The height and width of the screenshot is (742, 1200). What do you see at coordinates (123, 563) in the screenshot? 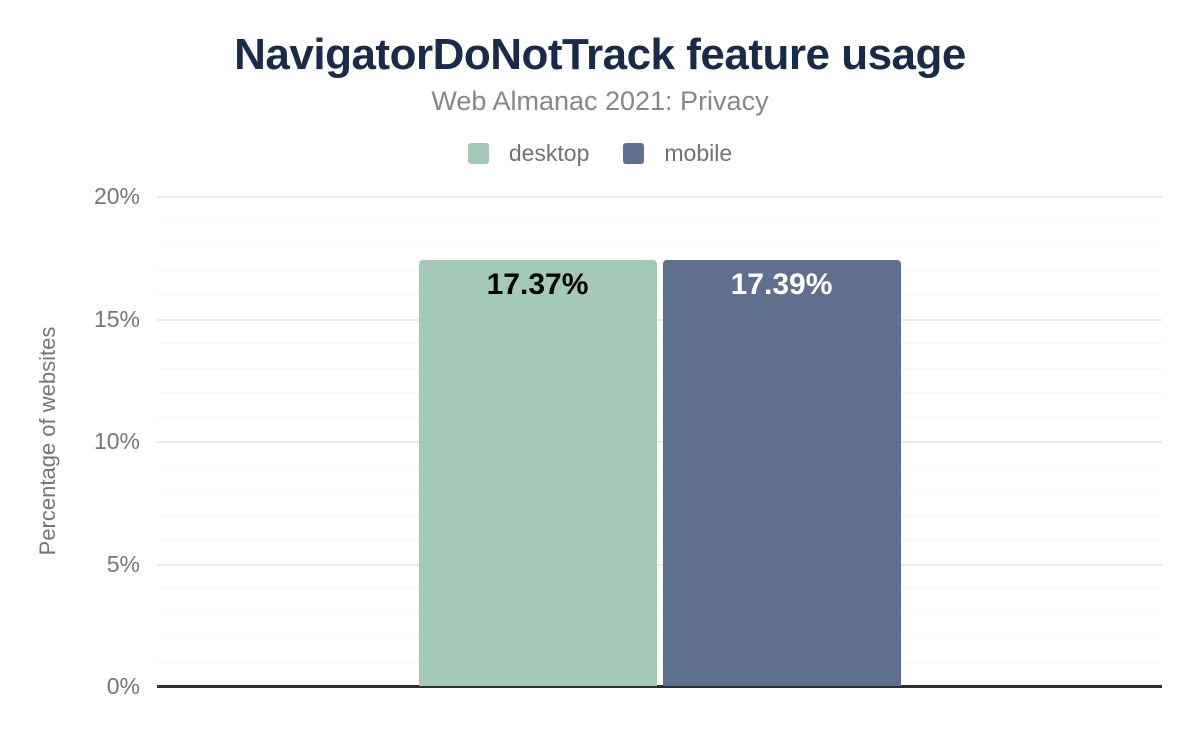
I see `y-tick-label: 5%` at bounding box center [123, 563].